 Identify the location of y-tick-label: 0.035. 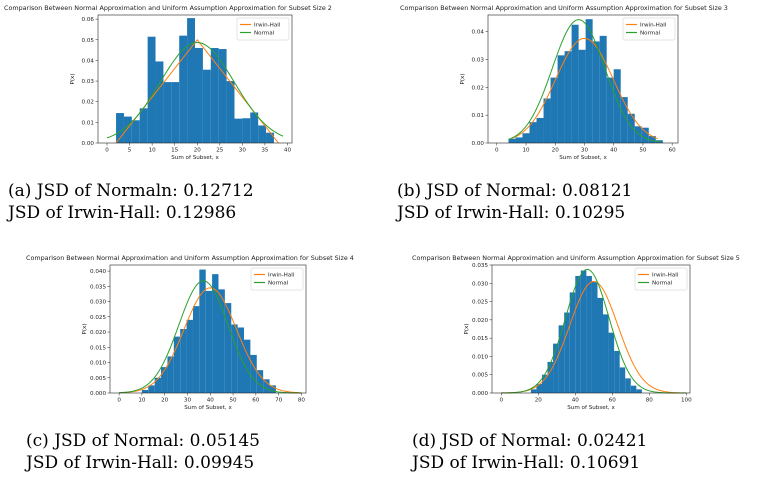
(98, 287).